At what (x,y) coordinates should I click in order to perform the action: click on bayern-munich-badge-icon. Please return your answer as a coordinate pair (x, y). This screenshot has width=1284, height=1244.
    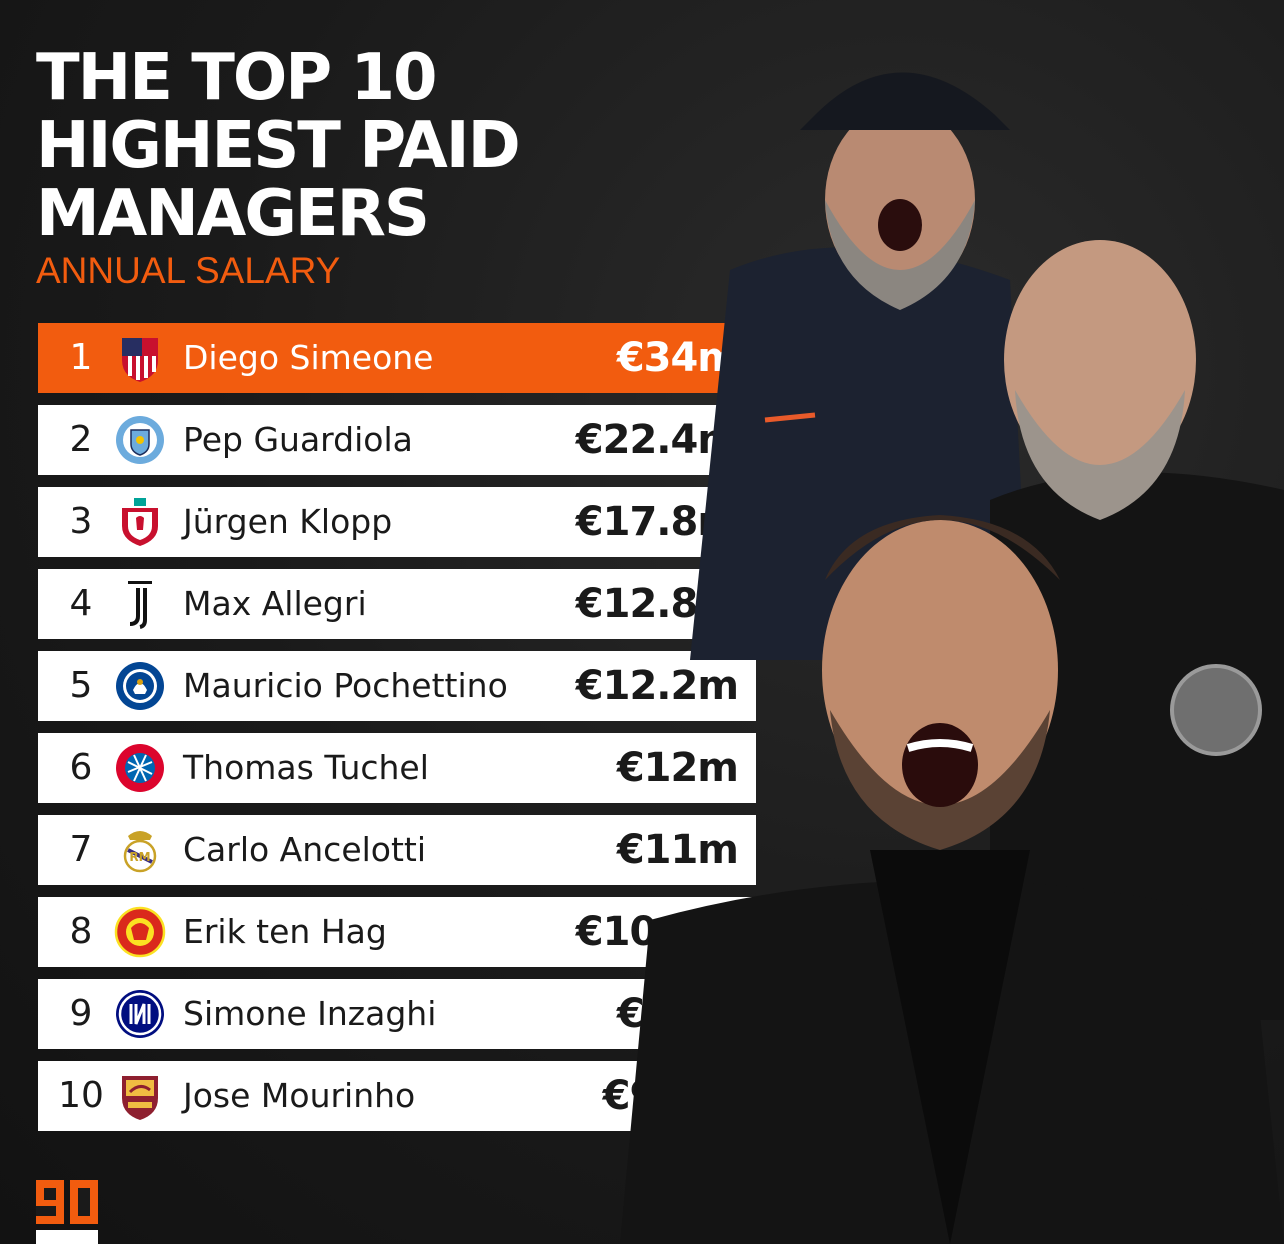
    Looking at the image, I should click on (140, 768).